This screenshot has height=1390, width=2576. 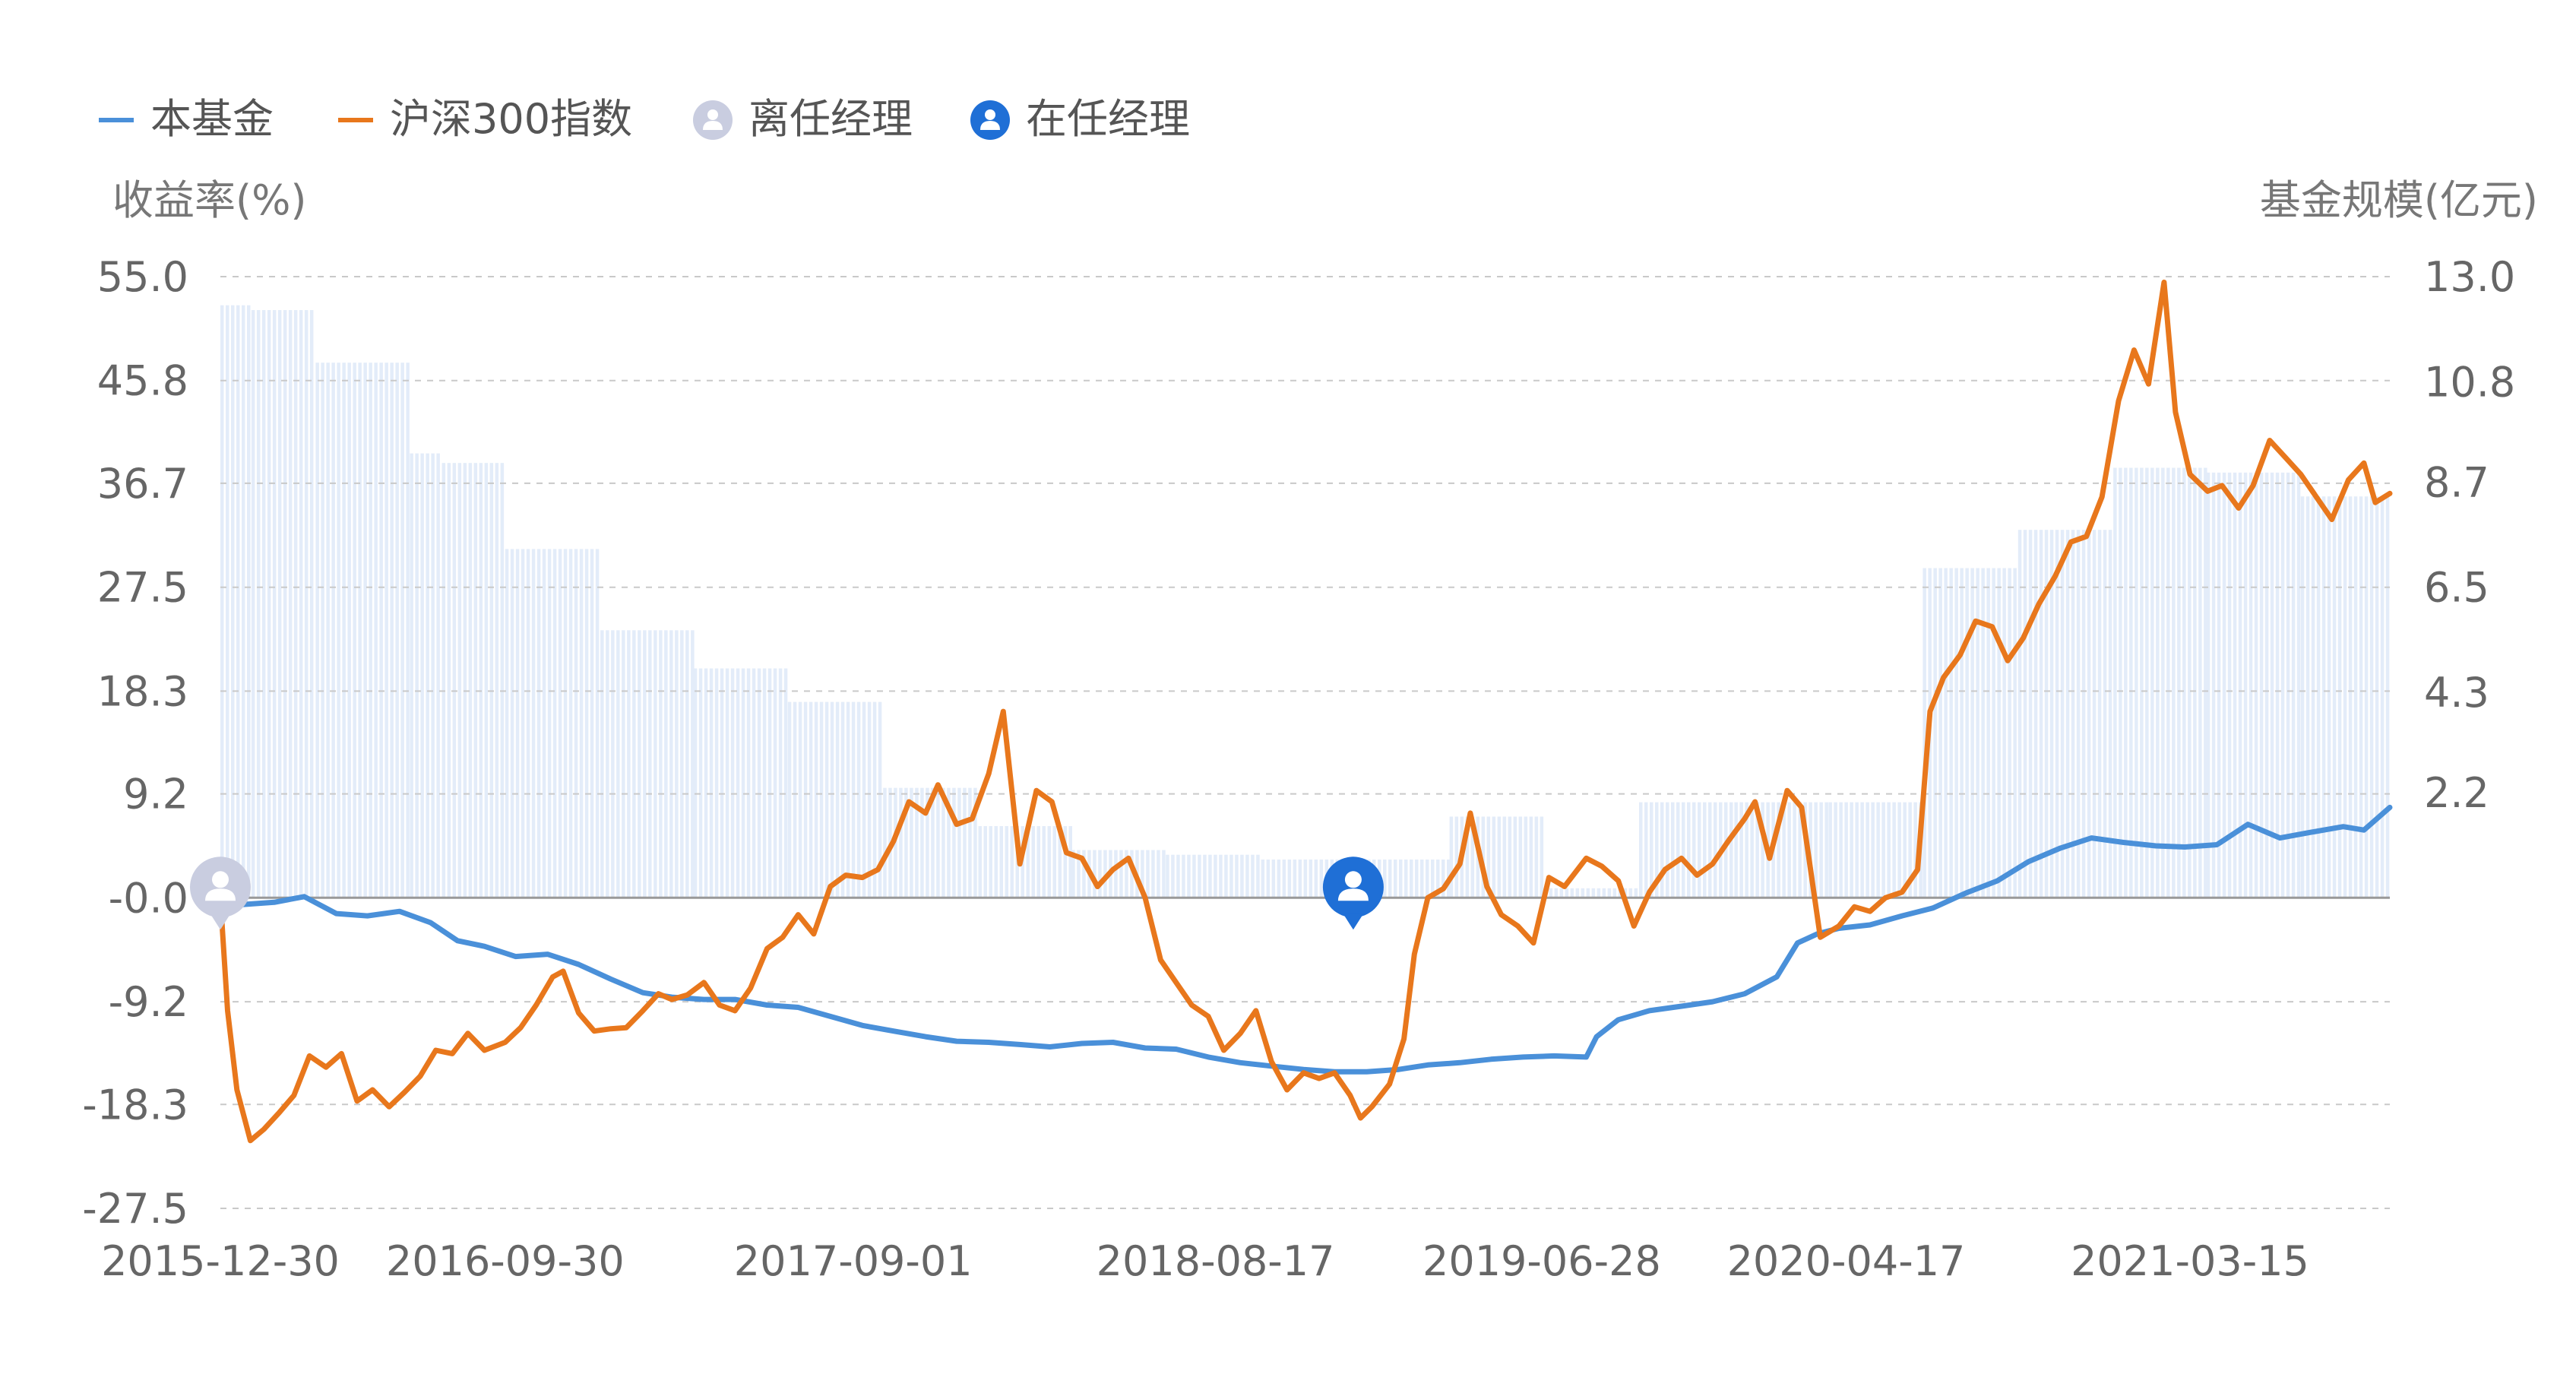 I want to click on right-tick-label: 10.8, so click(x=2469, y=382).